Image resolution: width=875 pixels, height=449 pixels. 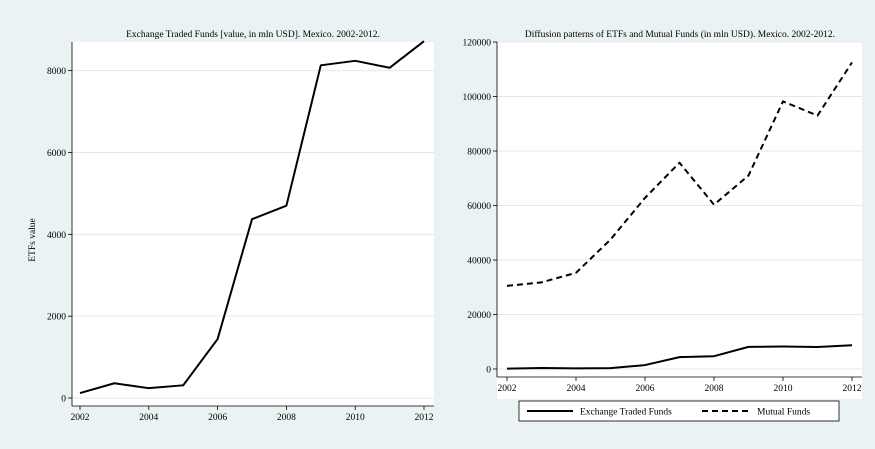 I want to click on diffusion-x-tick-label-2002: 2002, so click(x=507, y=389).